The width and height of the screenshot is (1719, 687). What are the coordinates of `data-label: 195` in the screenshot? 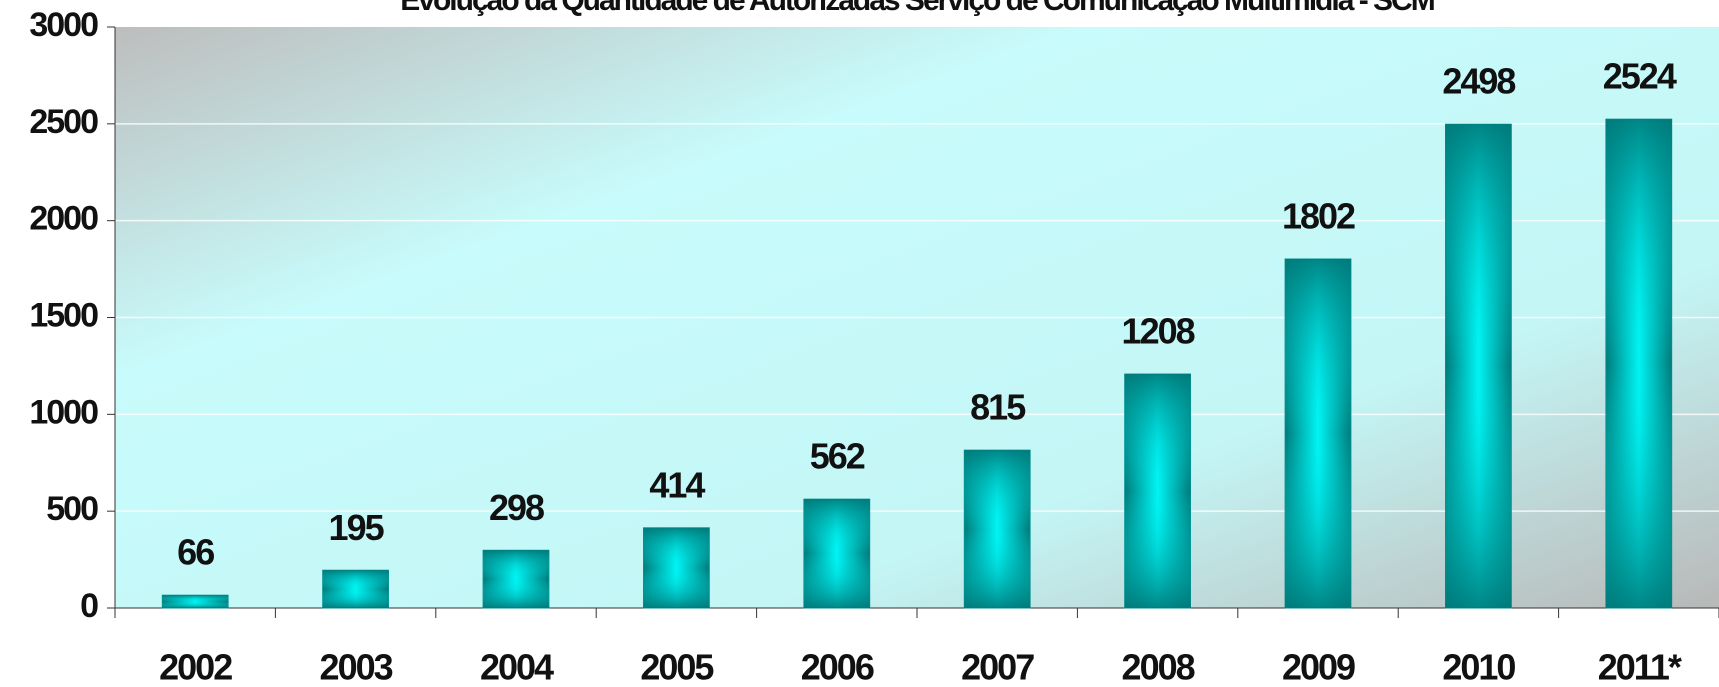 It's located at (357, 527).